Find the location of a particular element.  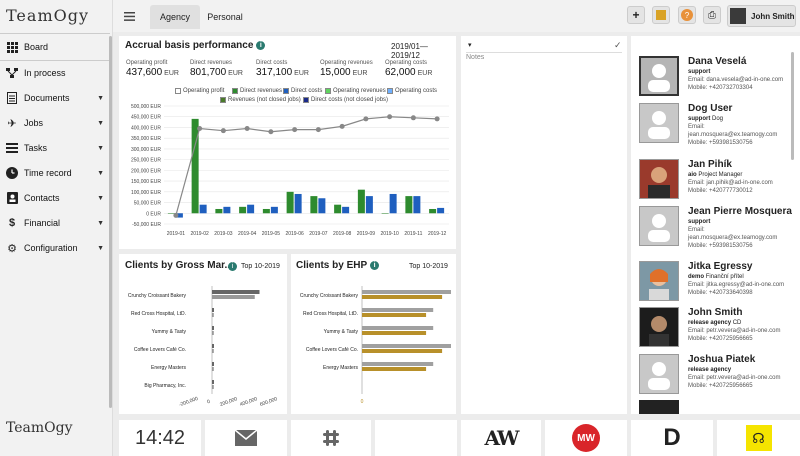

notes-button is located at coordinates (661, 15).